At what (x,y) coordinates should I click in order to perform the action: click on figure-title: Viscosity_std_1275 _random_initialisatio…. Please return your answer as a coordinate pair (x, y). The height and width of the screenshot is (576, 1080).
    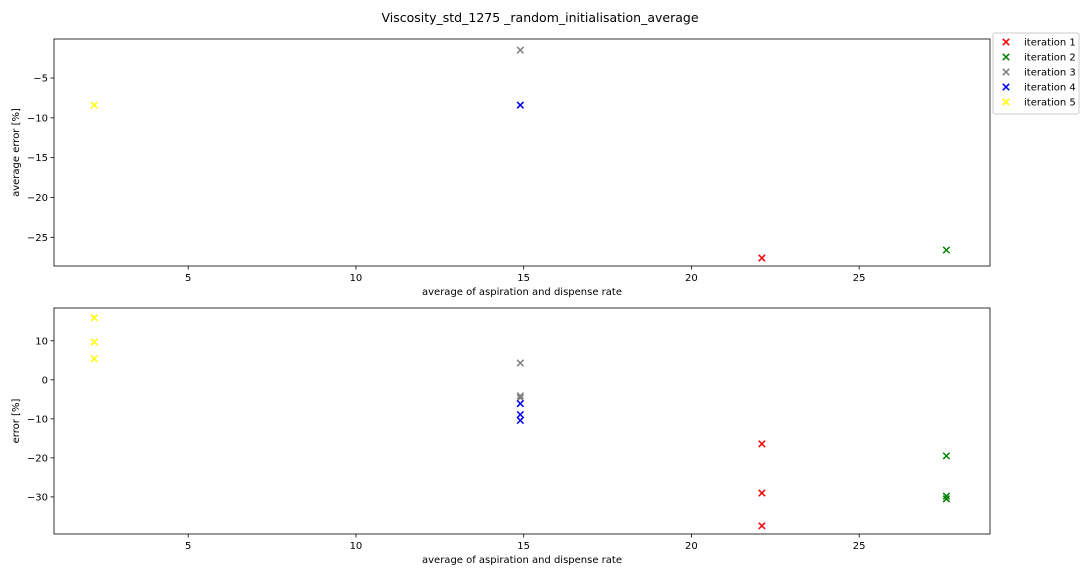
    Looking at the image, I should click on (539, 17).